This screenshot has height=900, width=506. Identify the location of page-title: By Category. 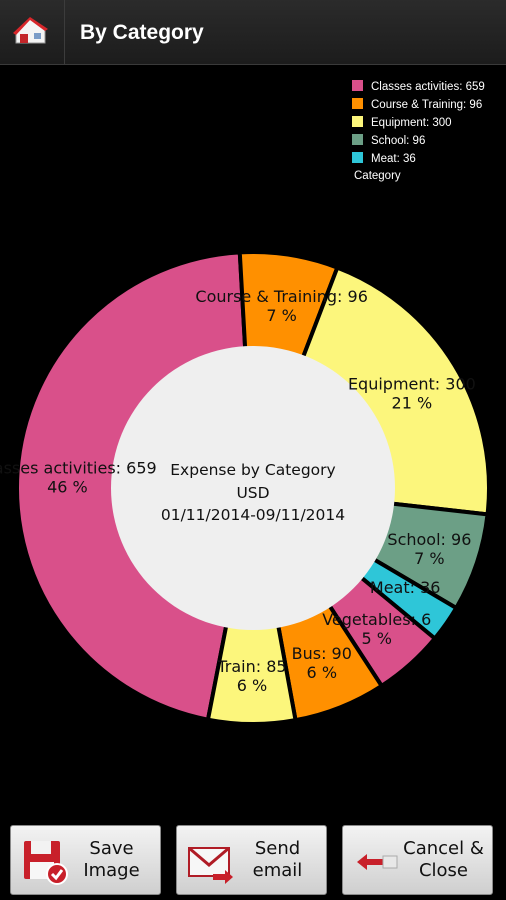
(142, 32).